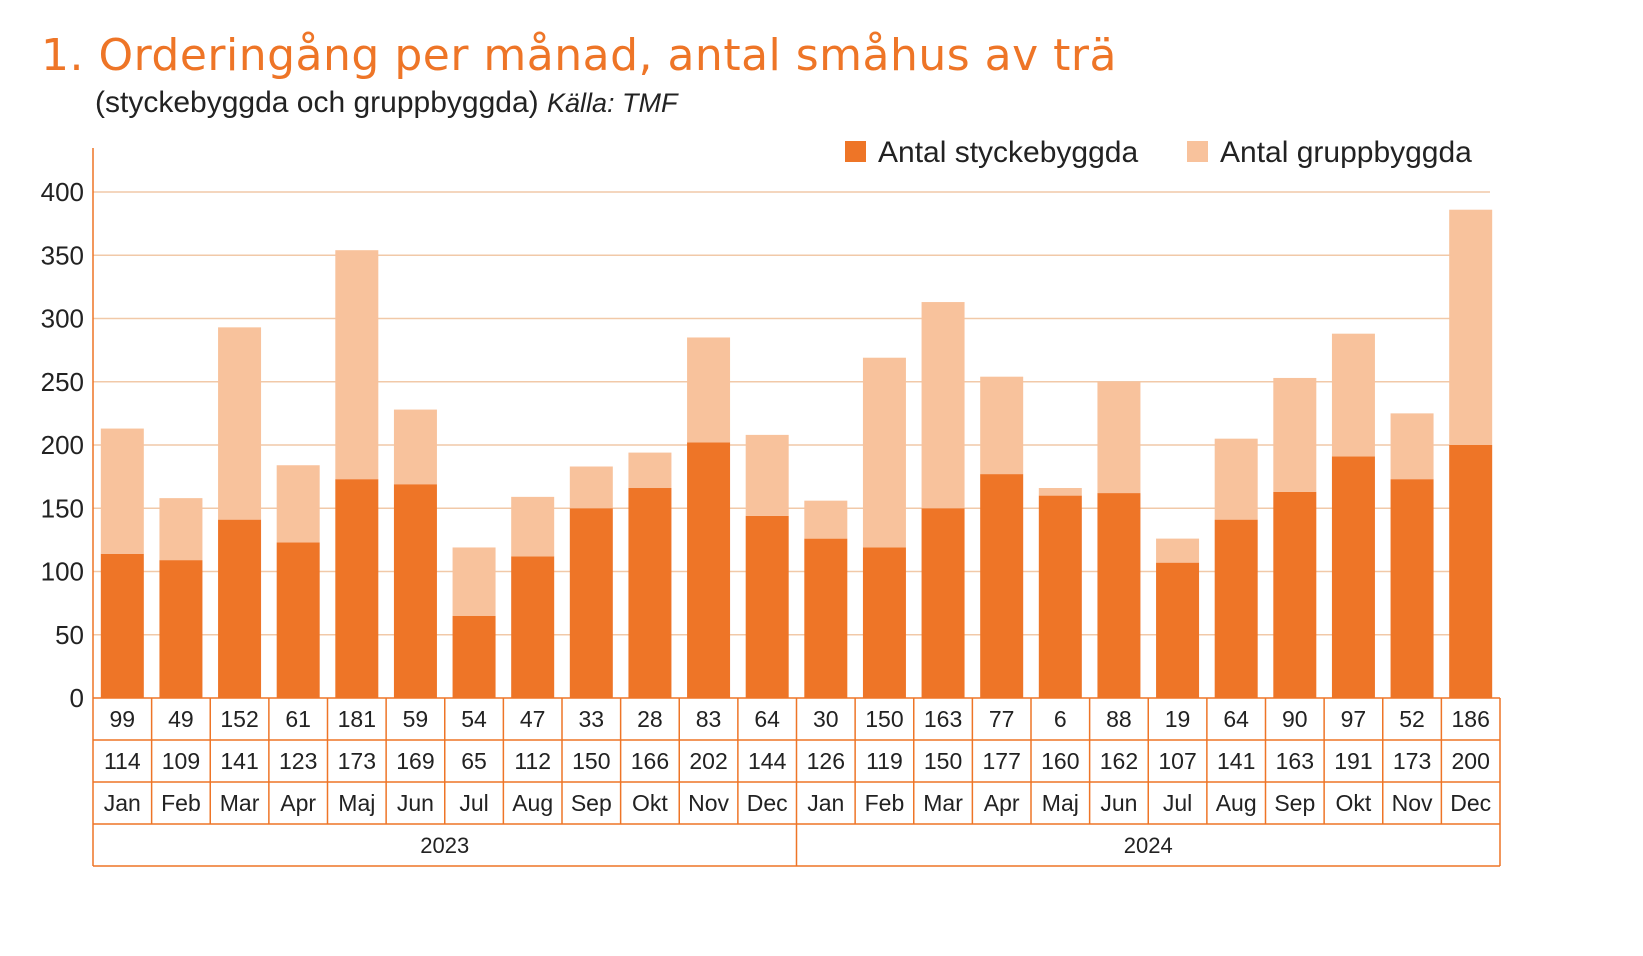  What do you see at coordinates (416, 719) in the screenshot?
I see `cell-gruppbyggda: 59` at bounding box center [416, 719].